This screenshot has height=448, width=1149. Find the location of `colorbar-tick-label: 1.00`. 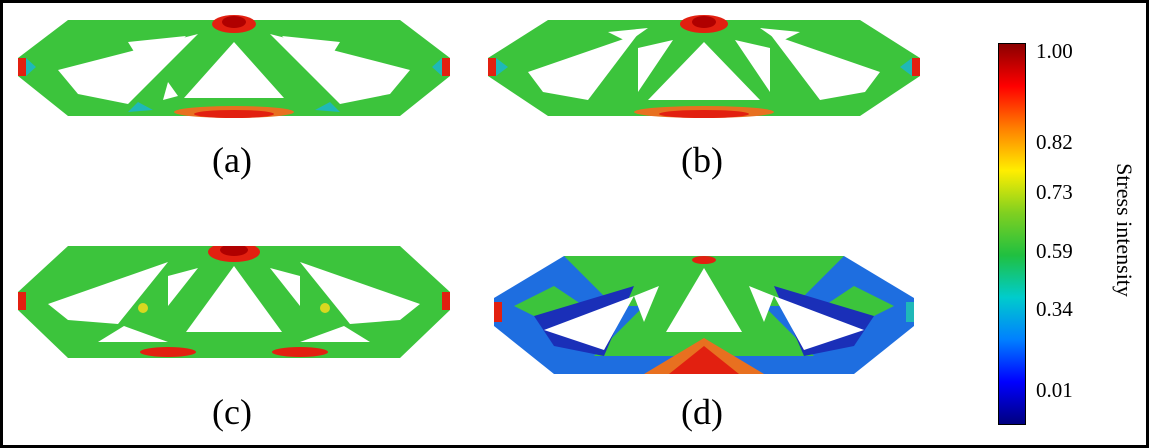

colorbar-tick-label: 1.00 is located at coordinates (1054, 51).